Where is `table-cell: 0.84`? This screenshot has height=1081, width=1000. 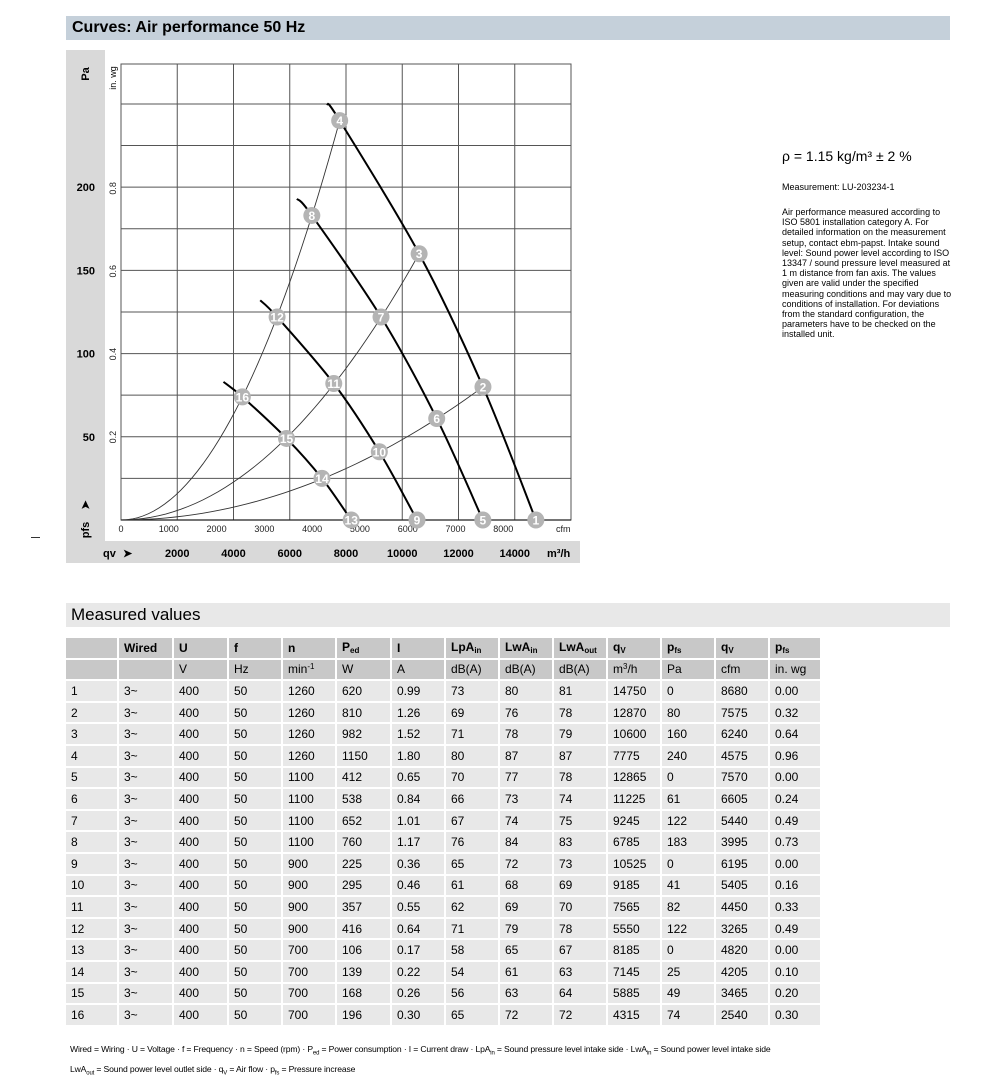 table-cell: 0.84 is located at coordinates (418, 799).